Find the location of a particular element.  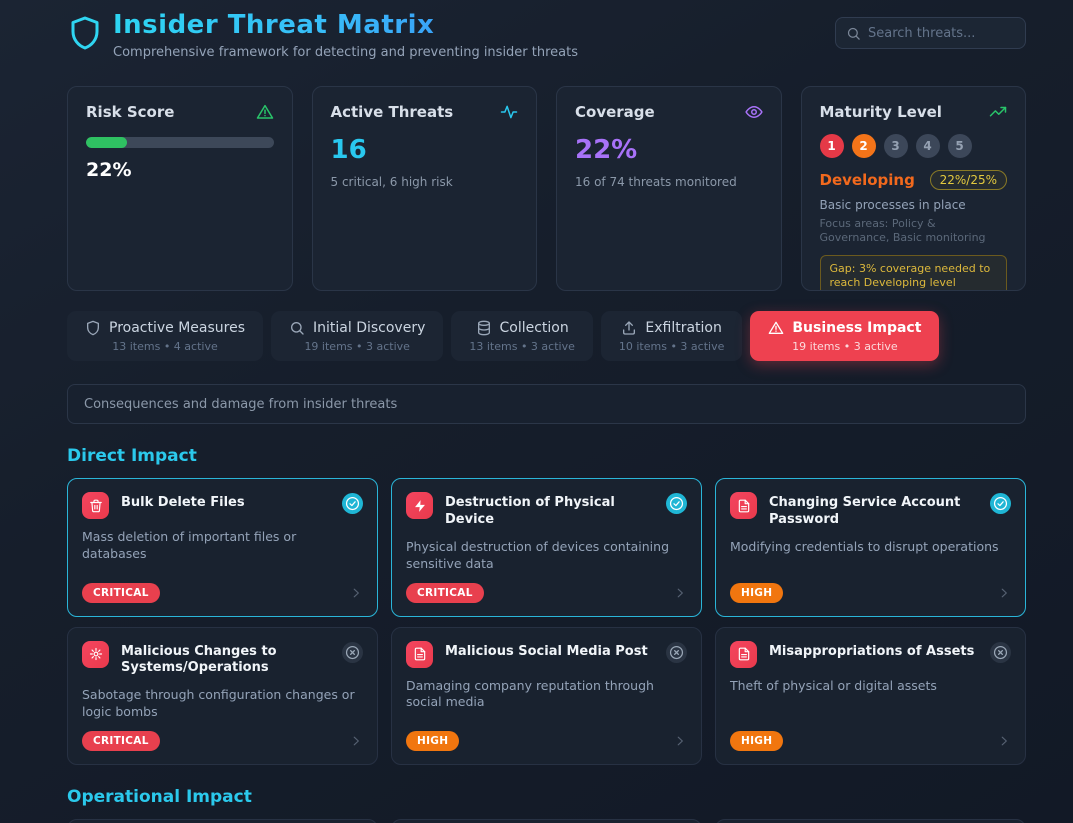

search-box is located at coordinates (930, 33).